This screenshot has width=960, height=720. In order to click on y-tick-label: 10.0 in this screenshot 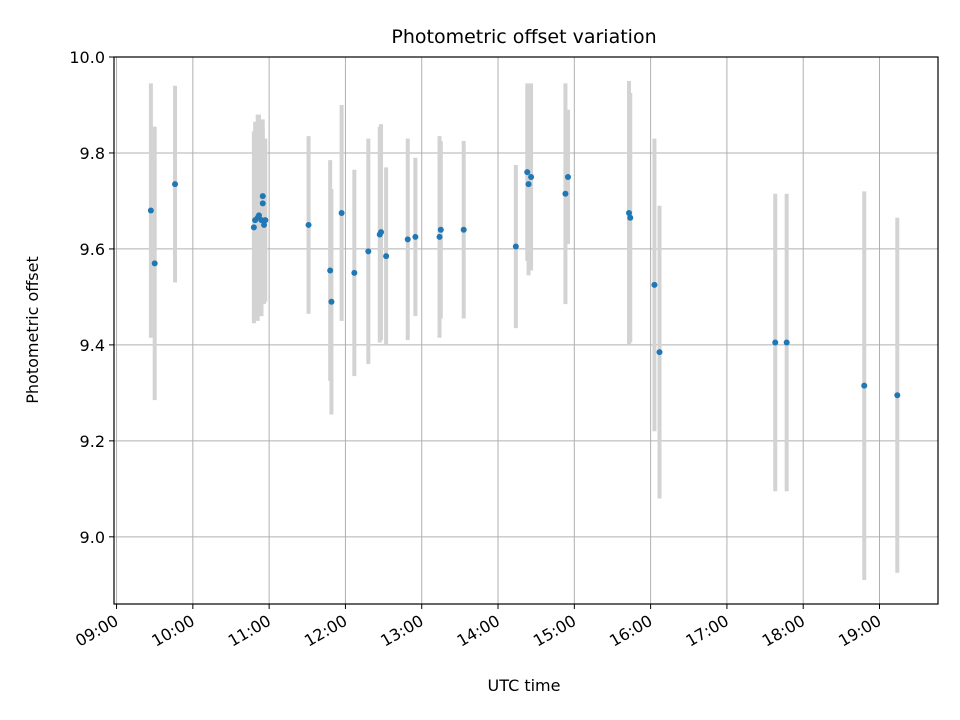, I will do `click(87, 57)`.